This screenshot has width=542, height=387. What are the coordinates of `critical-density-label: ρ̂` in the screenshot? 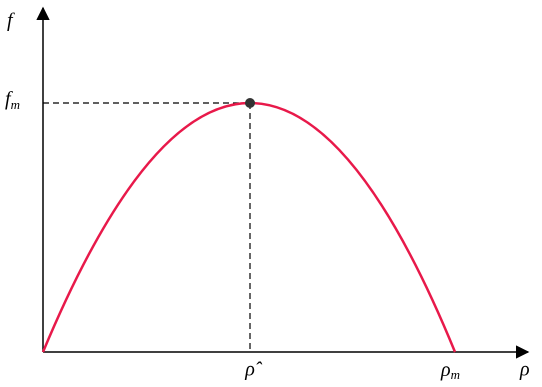 It's located at (253, 370).